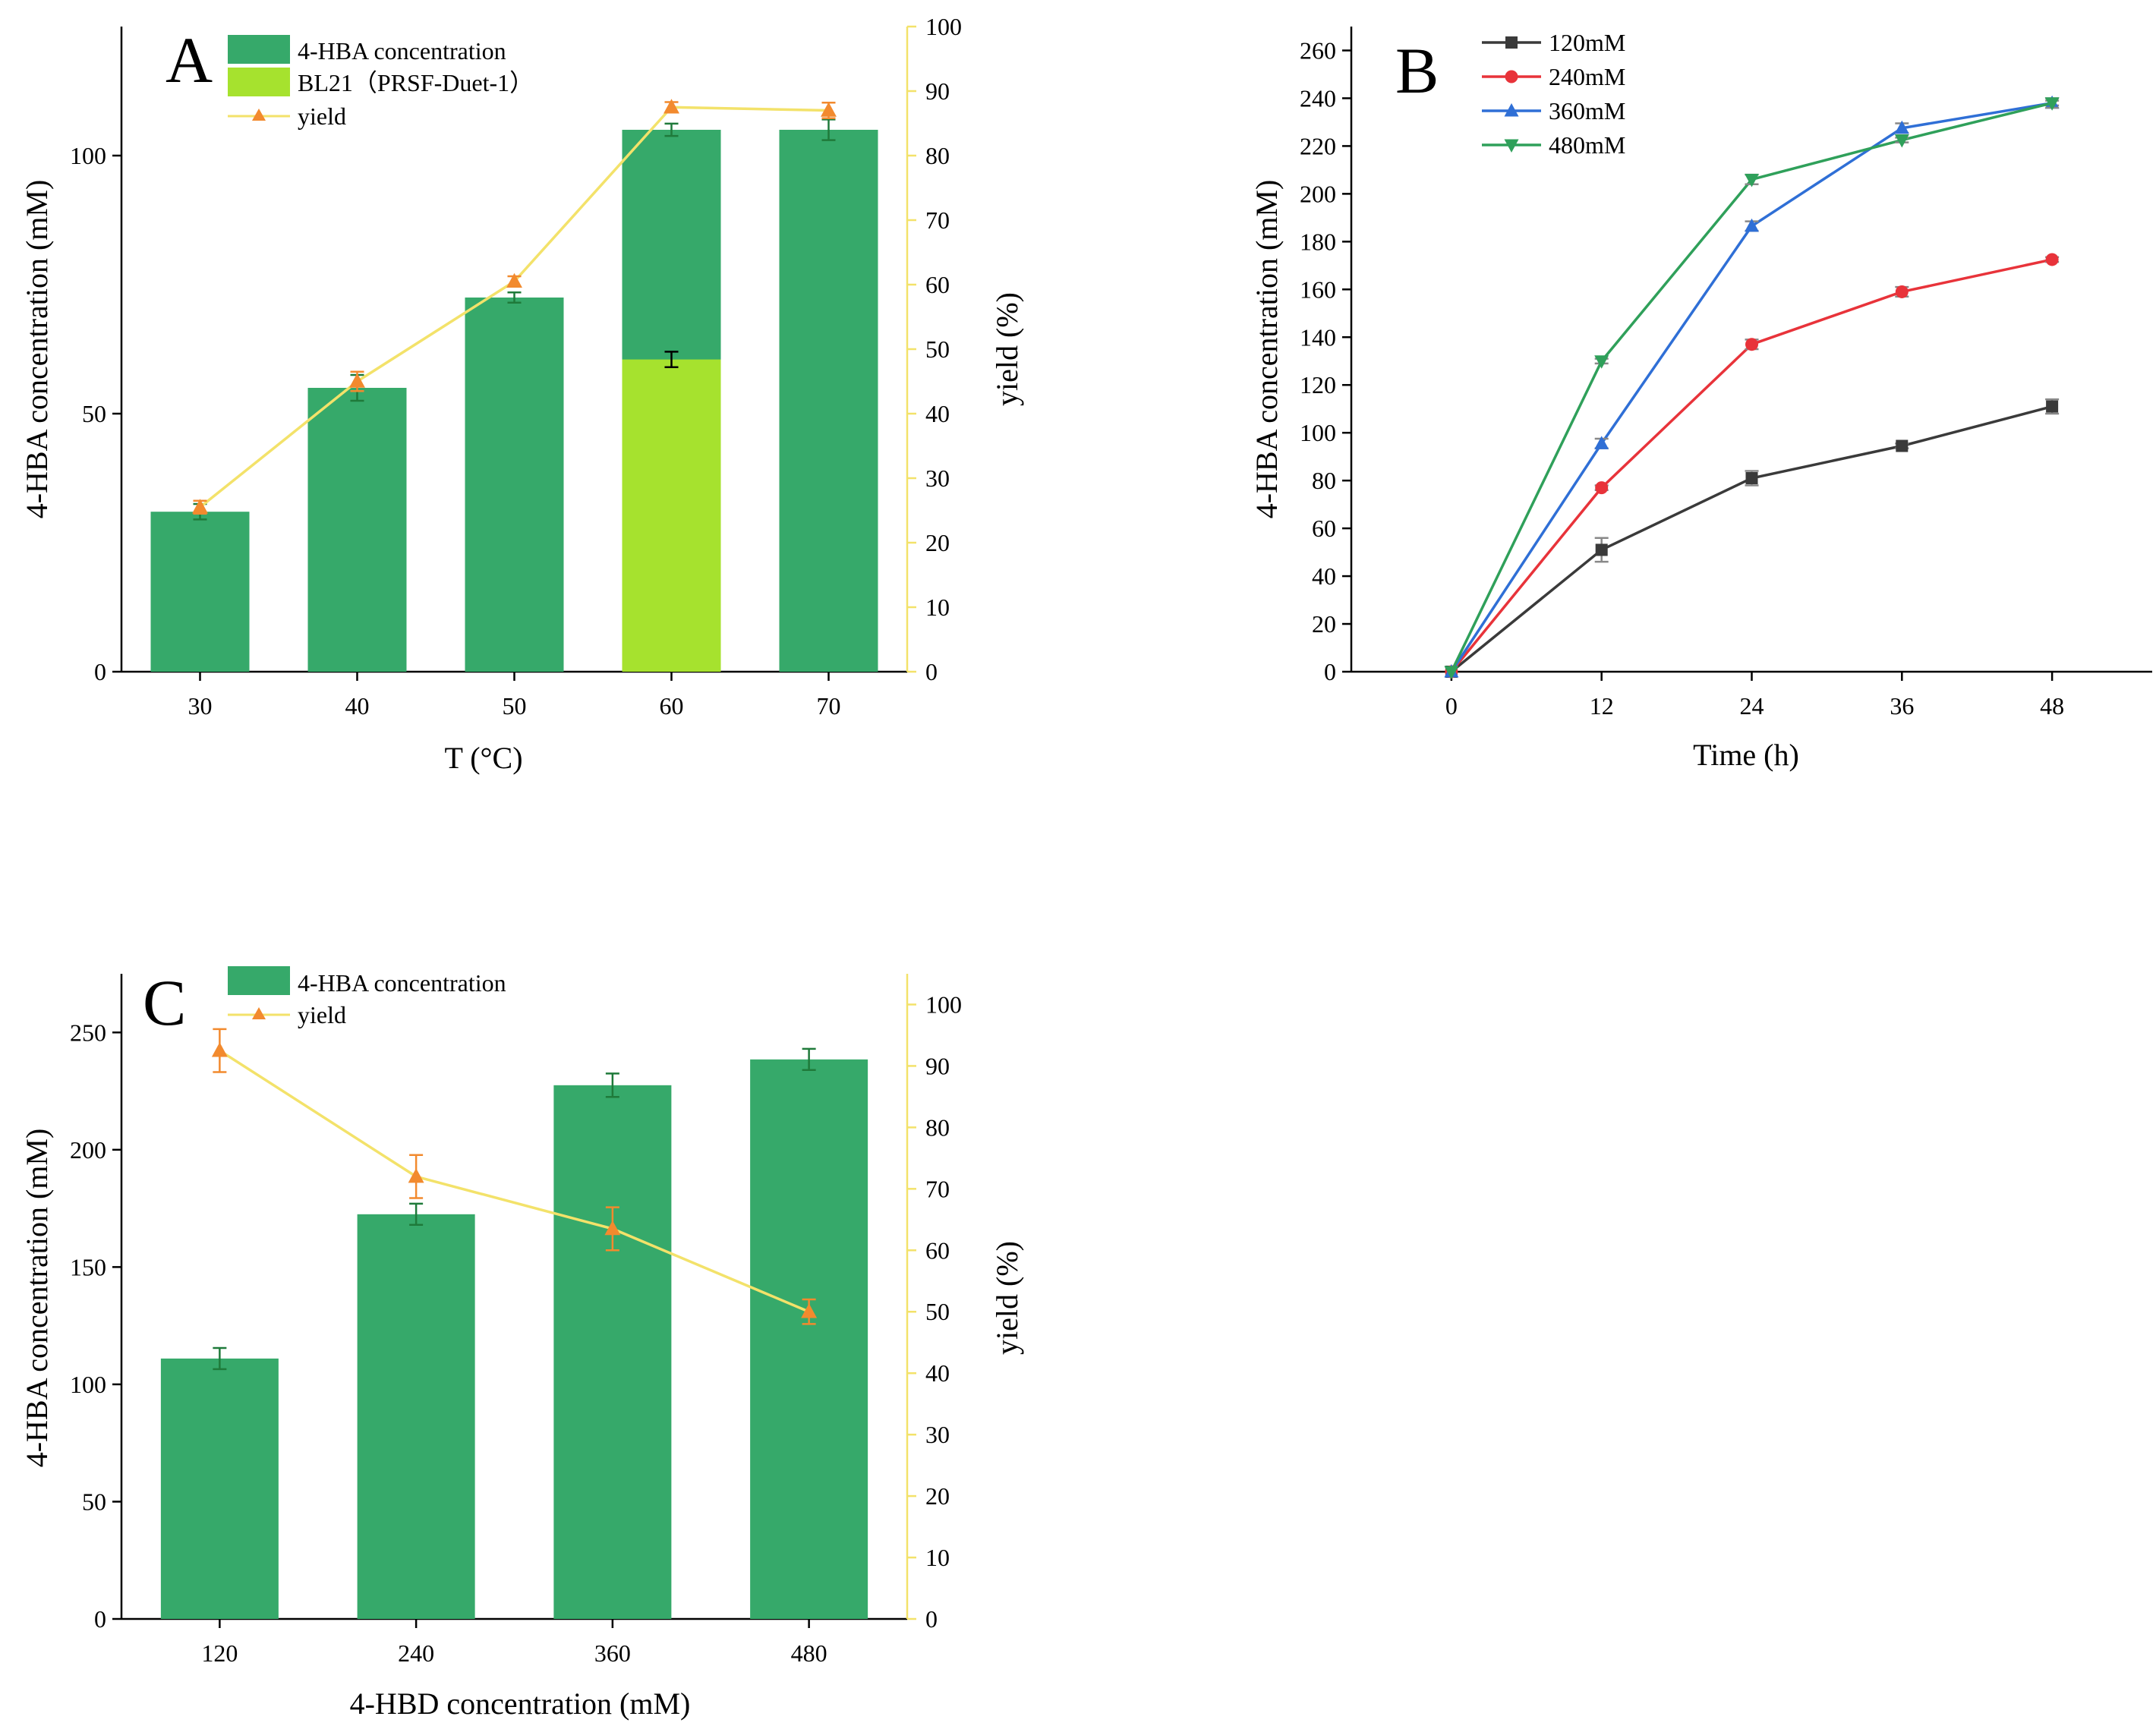 This screenshot has height=1729, width=2156. I want to click on panel-b-letter: B, so click(1417, 70).